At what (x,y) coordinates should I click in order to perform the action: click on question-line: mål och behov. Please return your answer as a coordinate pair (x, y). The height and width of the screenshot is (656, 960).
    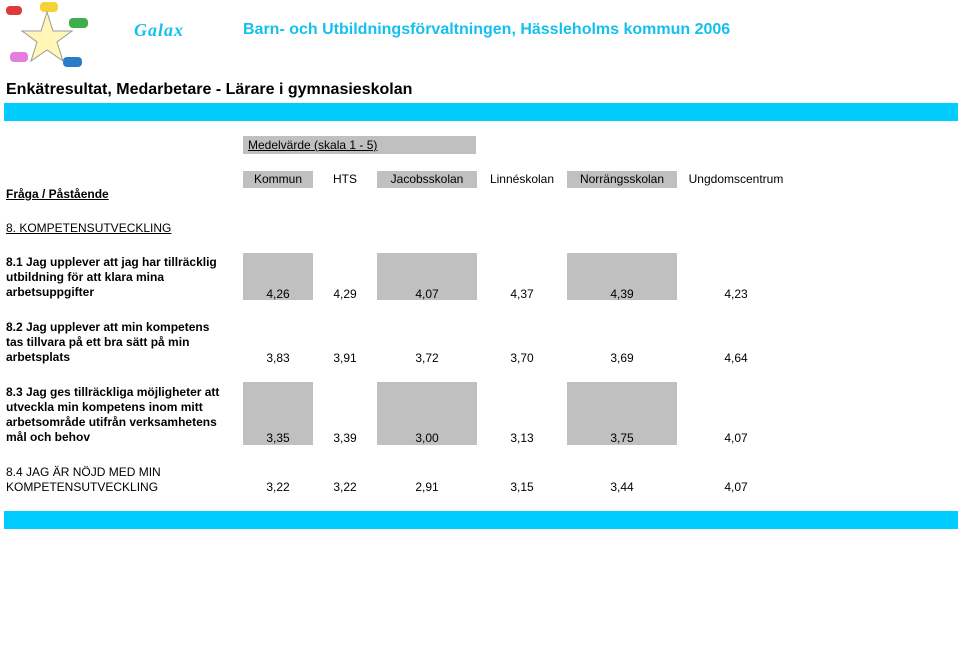
    Looking at the image, I should click on (48, 437).